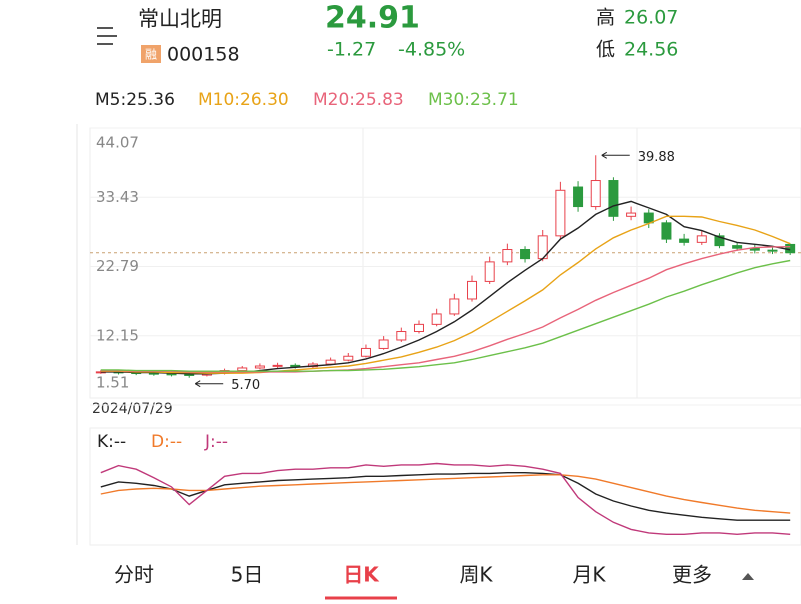  Describe the element at coordinates (473, 100) in the screenshot. I see `ma-label: M30:23.71` at that location.